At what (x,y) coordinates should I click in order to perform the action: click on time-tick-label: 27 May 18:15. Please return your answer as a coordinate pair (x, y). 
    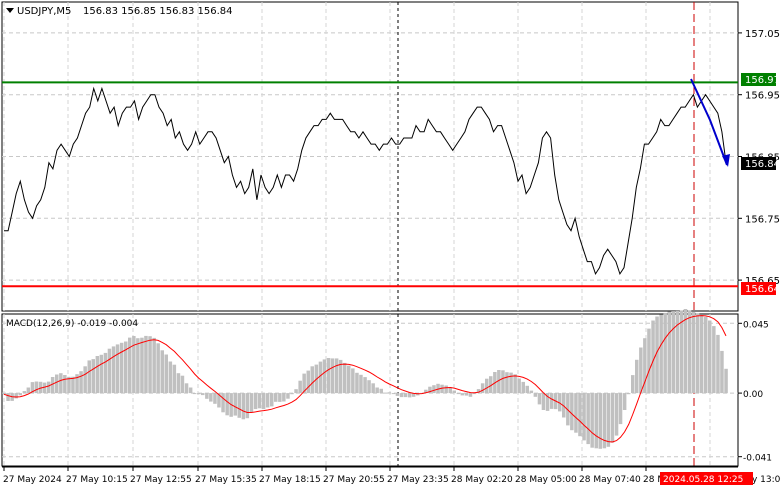
    Looking at the image, I should click on (290, 480).